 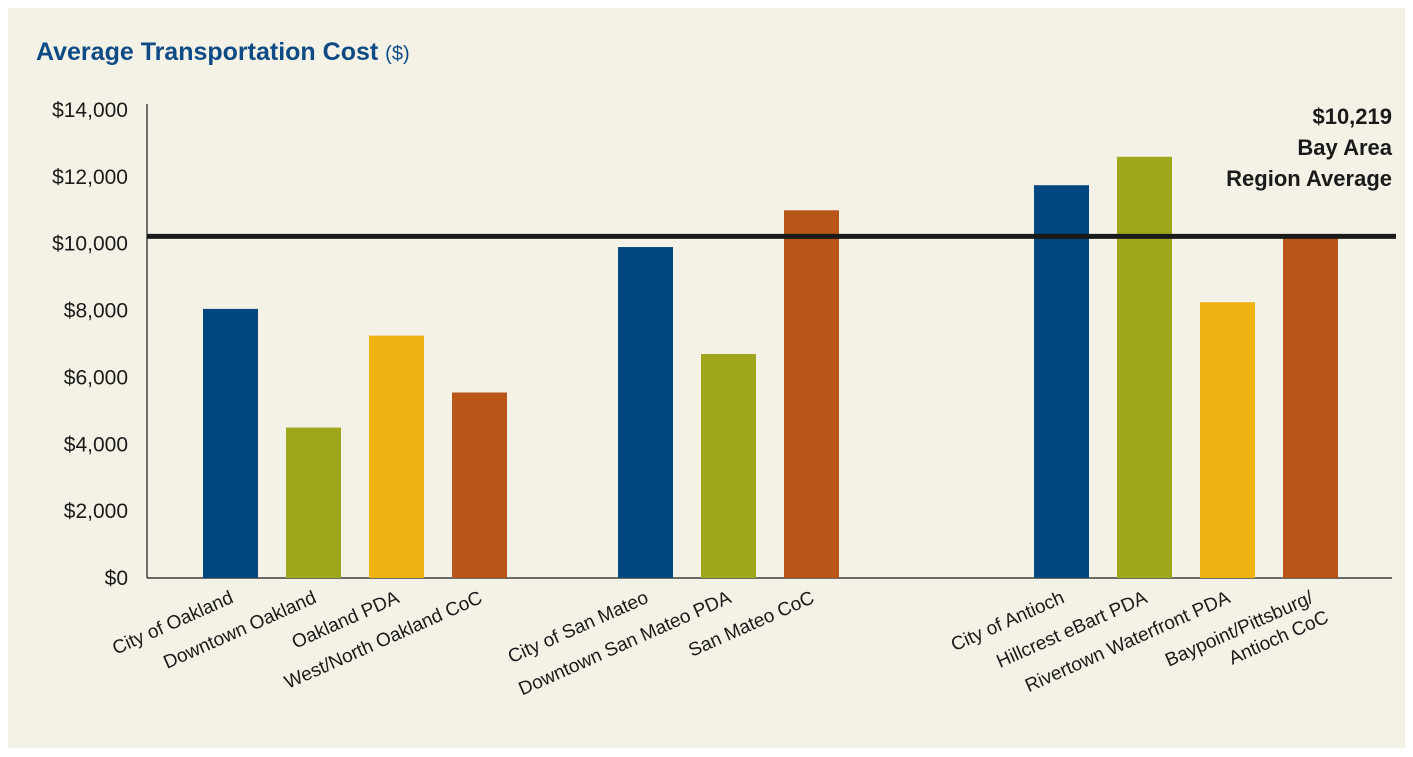 I want to click on region-average-label-line: Region Average, so click(x=1309, y=178).